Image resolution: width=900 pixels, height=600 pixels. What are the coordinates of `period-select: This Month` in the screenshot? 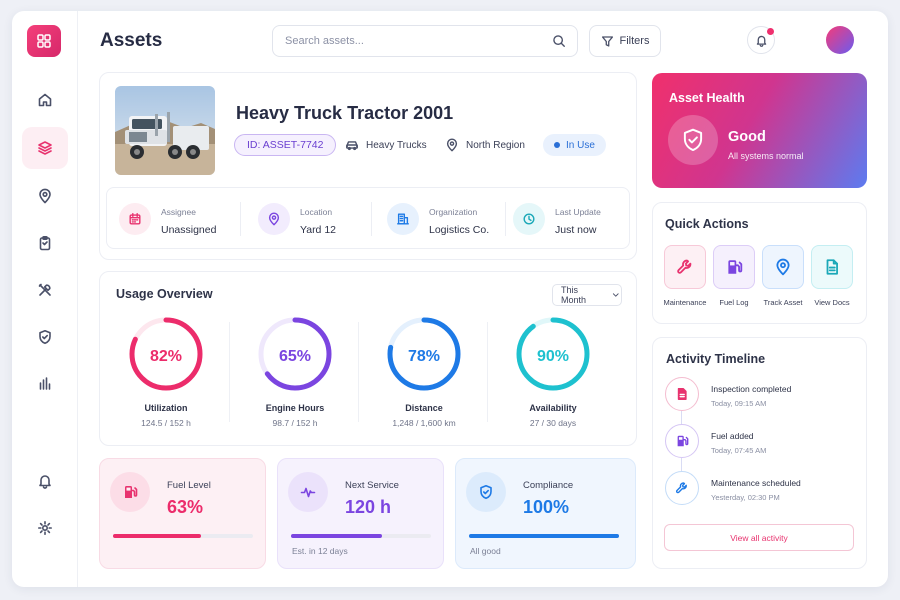 It's located at (587, 295).